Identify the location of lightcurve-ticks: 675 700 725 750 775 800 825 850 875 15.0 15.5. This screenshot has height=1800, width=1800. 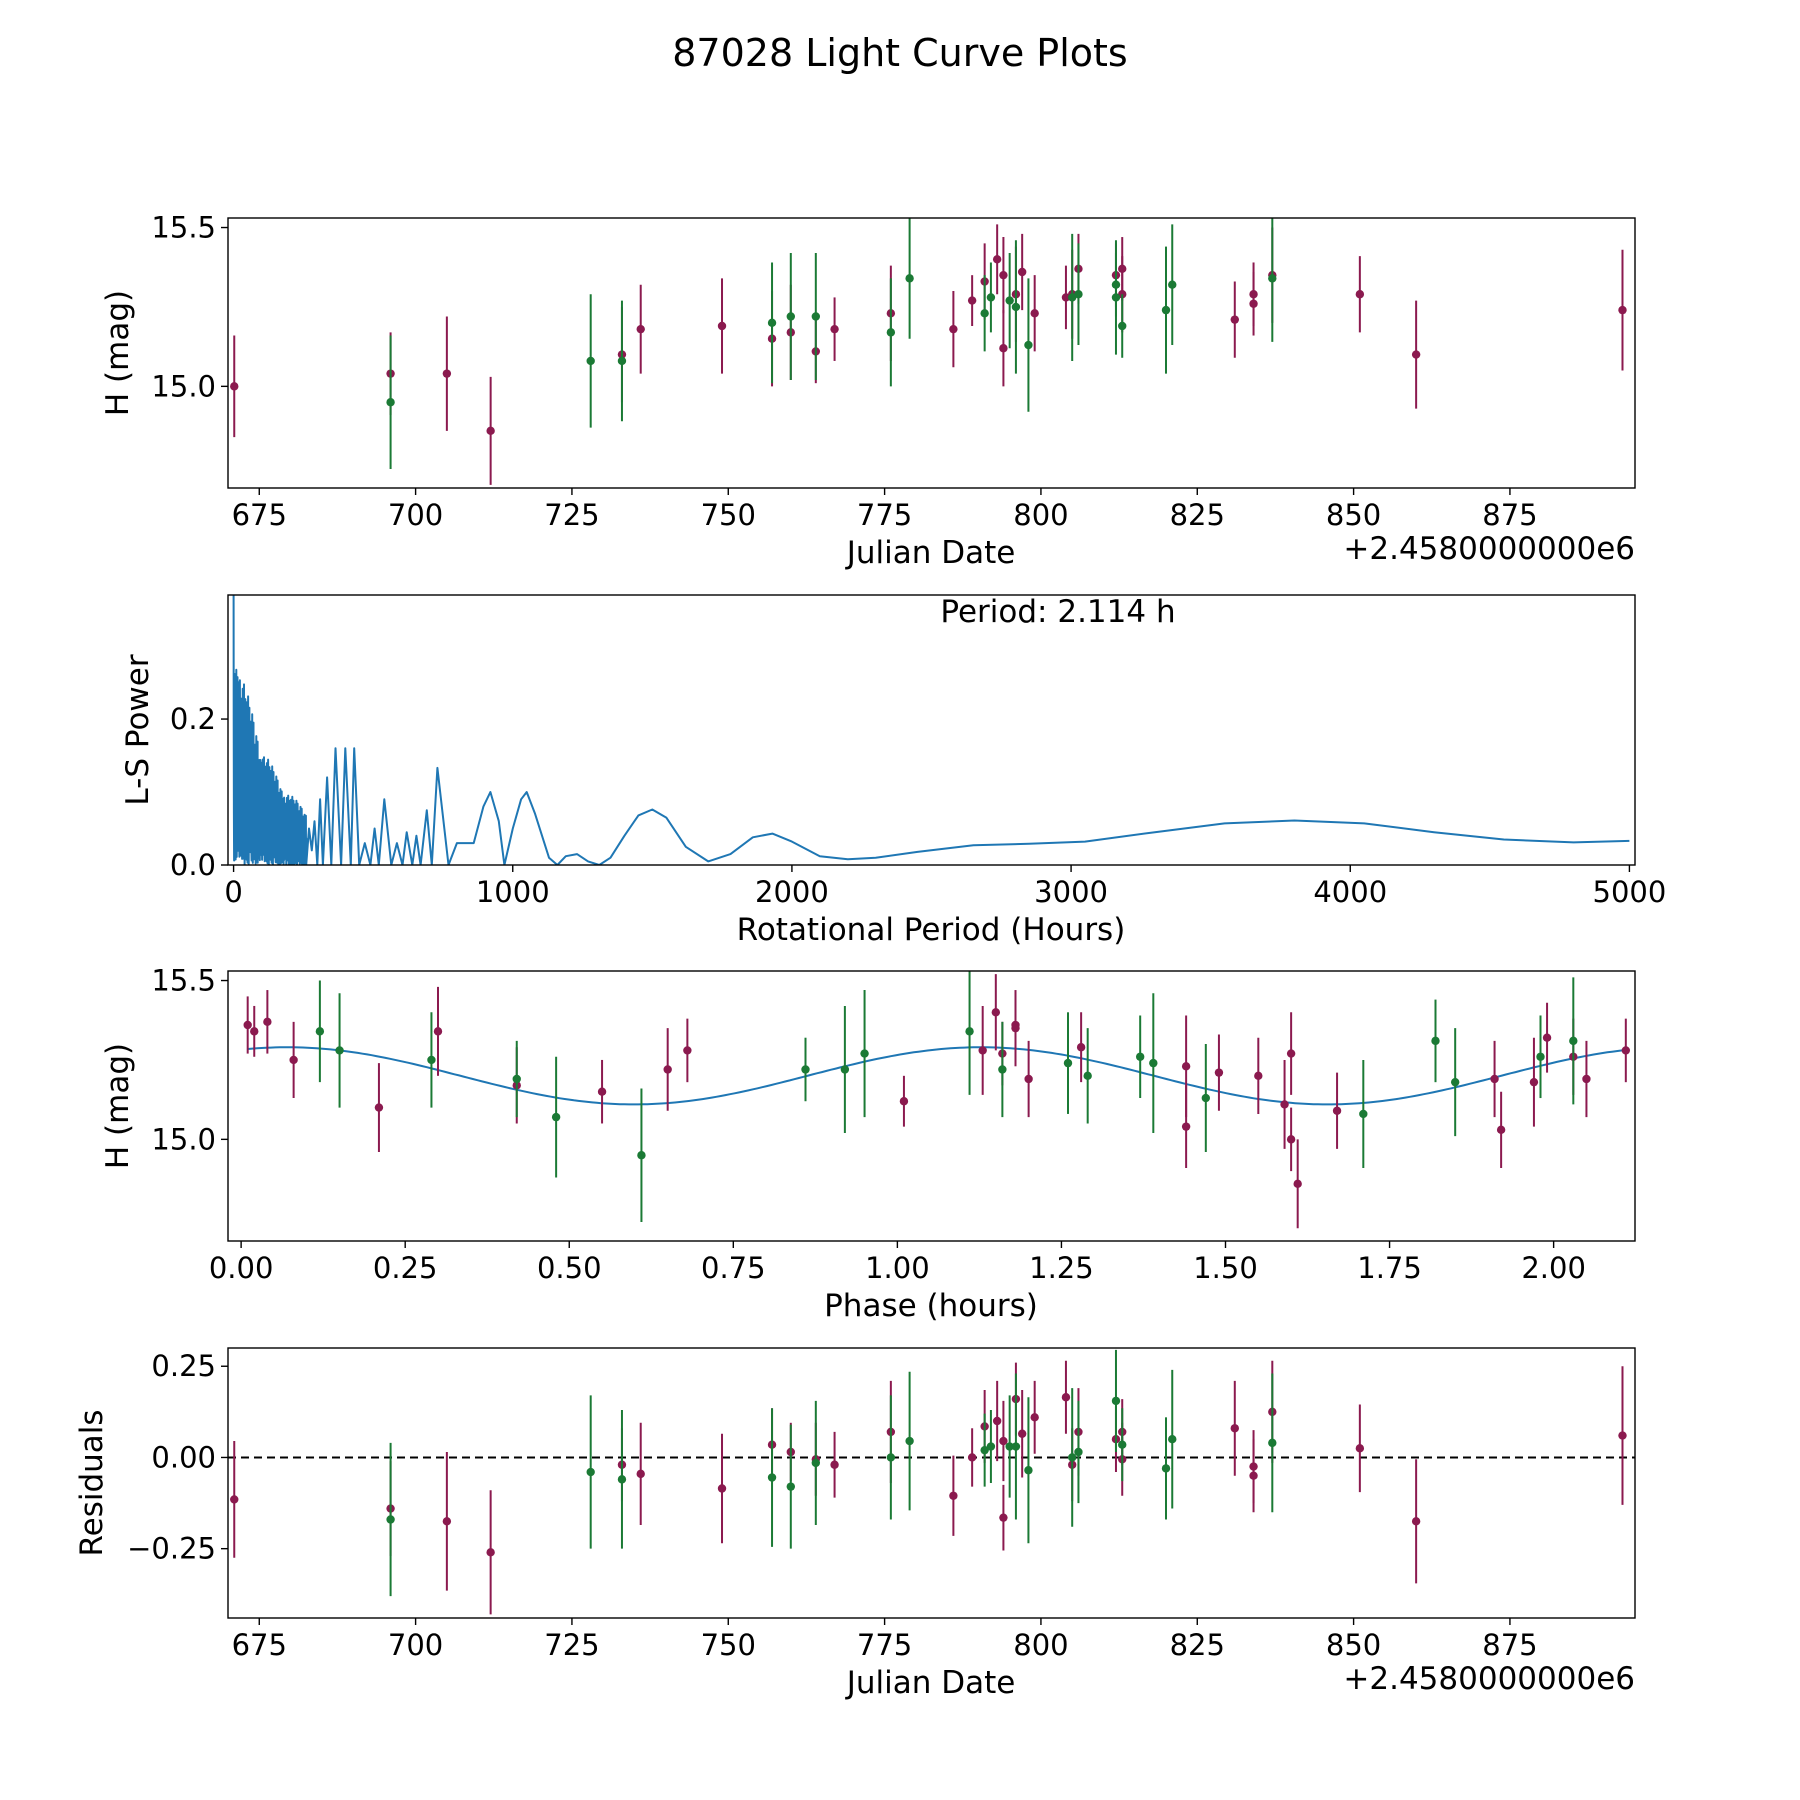
(844, 371).